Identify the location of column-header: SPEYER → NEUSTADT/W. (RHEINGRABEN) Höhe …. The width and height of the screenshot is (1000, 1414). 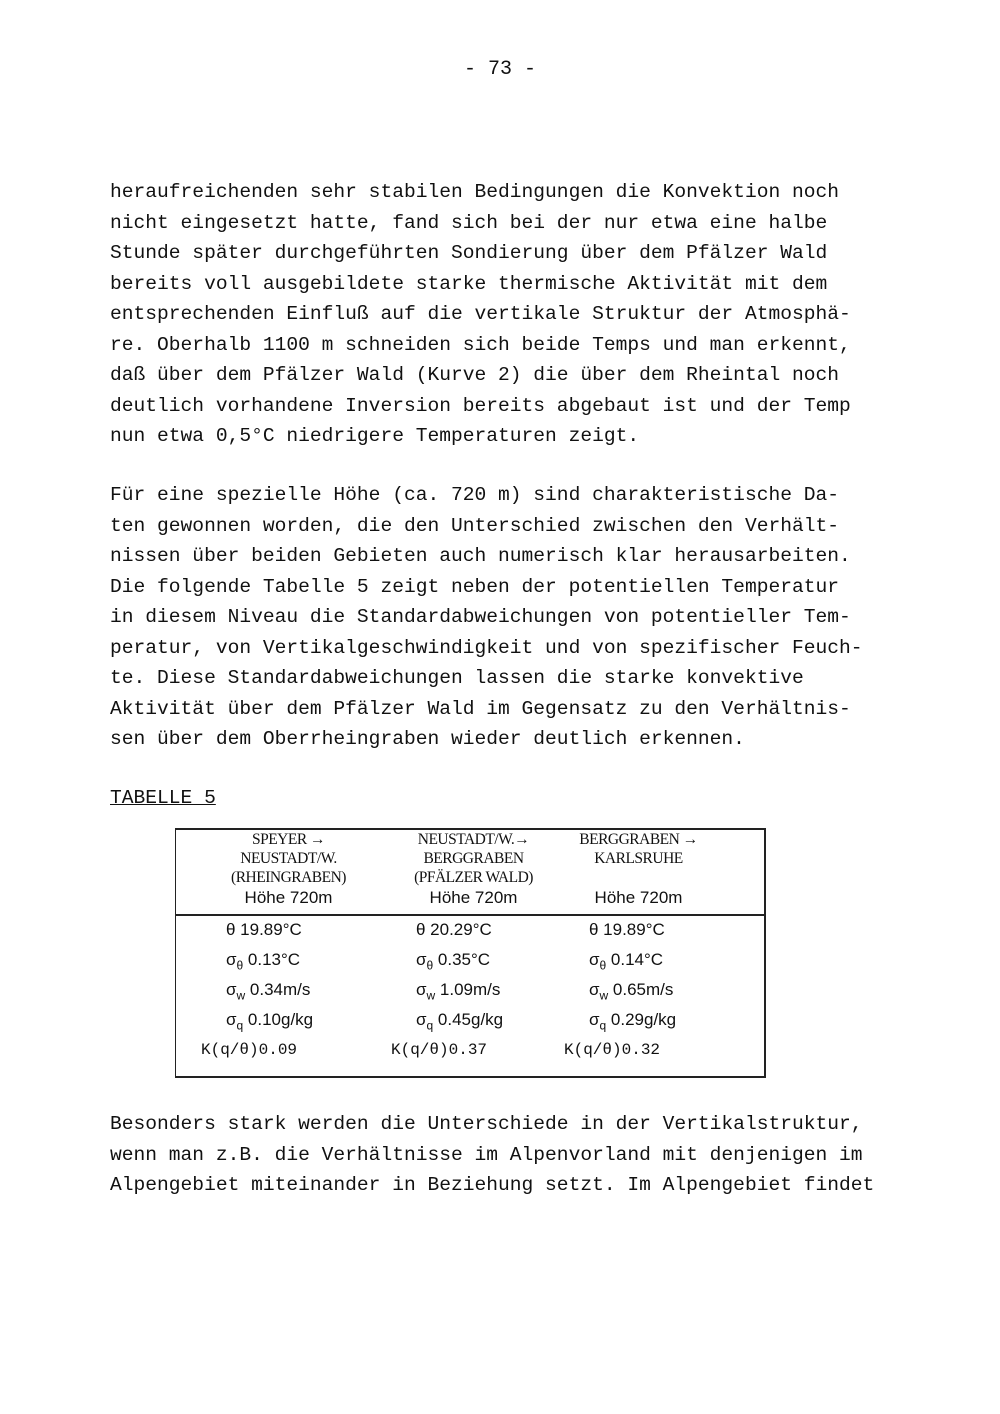
(288, 869).